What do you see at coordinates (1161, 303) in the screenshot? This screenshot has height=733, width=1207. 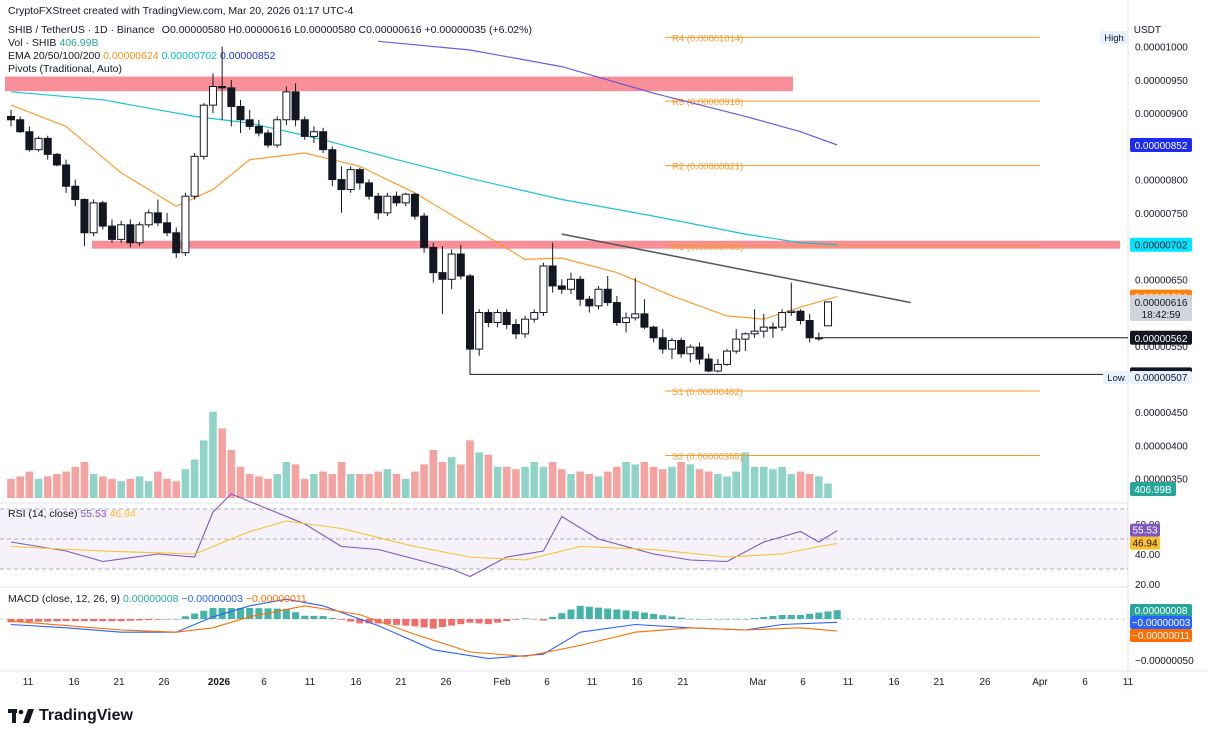 I see `price-label: 0.00000616` at bounding box center [1161, 303].